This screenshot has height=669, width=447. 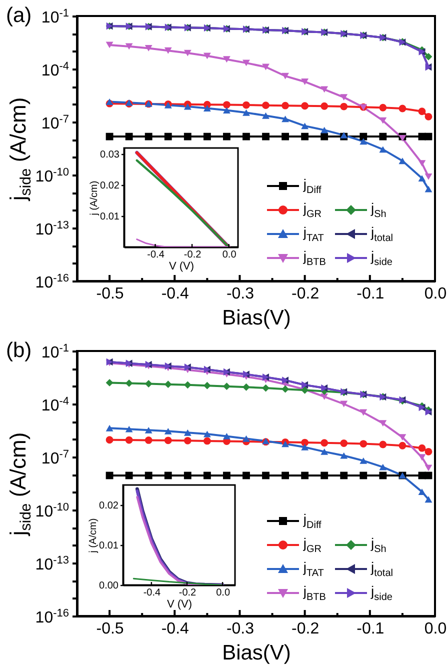 I want to click on y-tick-label: 0.03, so click(x=110, y=155).